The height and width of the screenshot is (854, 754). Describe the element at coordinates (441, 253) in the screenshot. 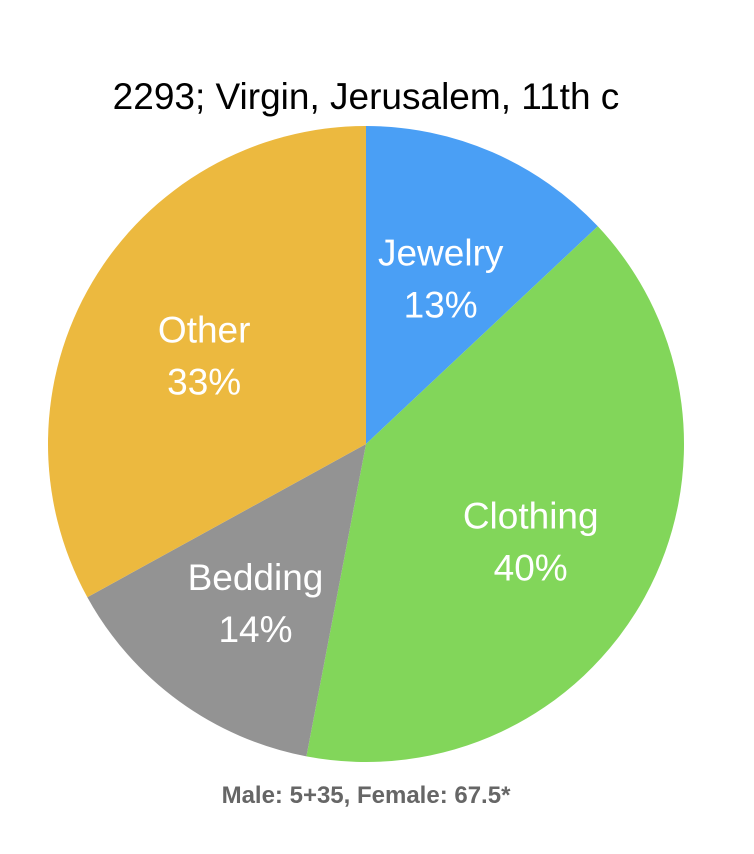

I see `slice-label-jewelry: Jewelry` at that location.